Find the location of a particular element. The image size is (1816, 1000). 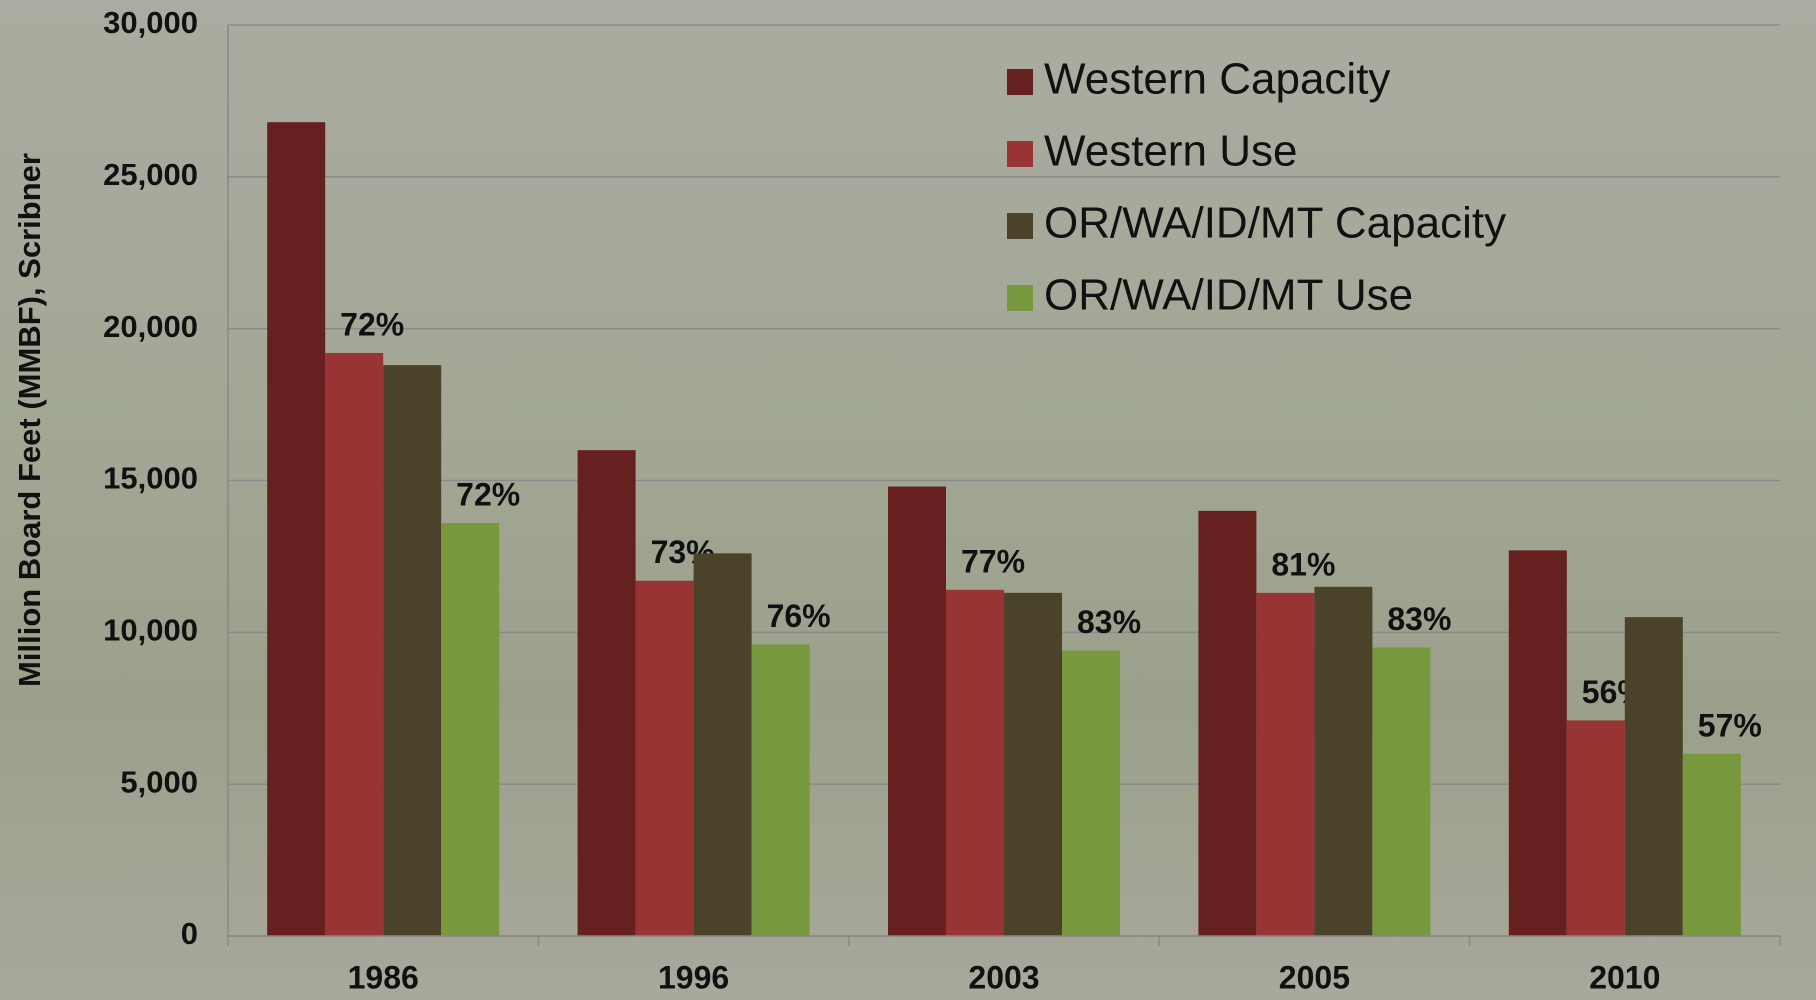

y-tick-label: 15,000 is located at coordinates (150, 478).